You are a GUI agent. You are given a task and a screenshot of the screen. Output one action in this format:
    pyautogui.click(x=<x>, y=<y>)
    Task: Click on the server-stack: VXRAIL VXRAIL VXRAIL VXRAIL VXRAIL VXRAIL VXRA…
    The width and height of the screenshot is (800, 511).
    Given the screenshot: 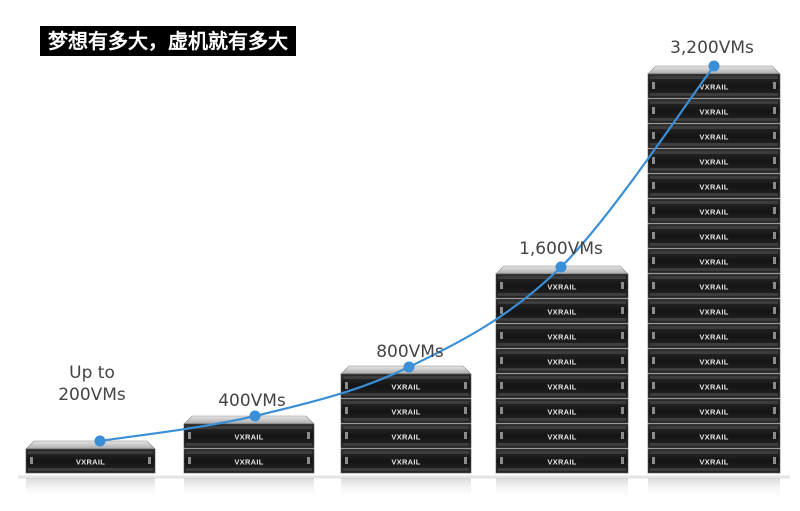 What is the action you would take?
    pyautogui.click(x=562, y=382)
    